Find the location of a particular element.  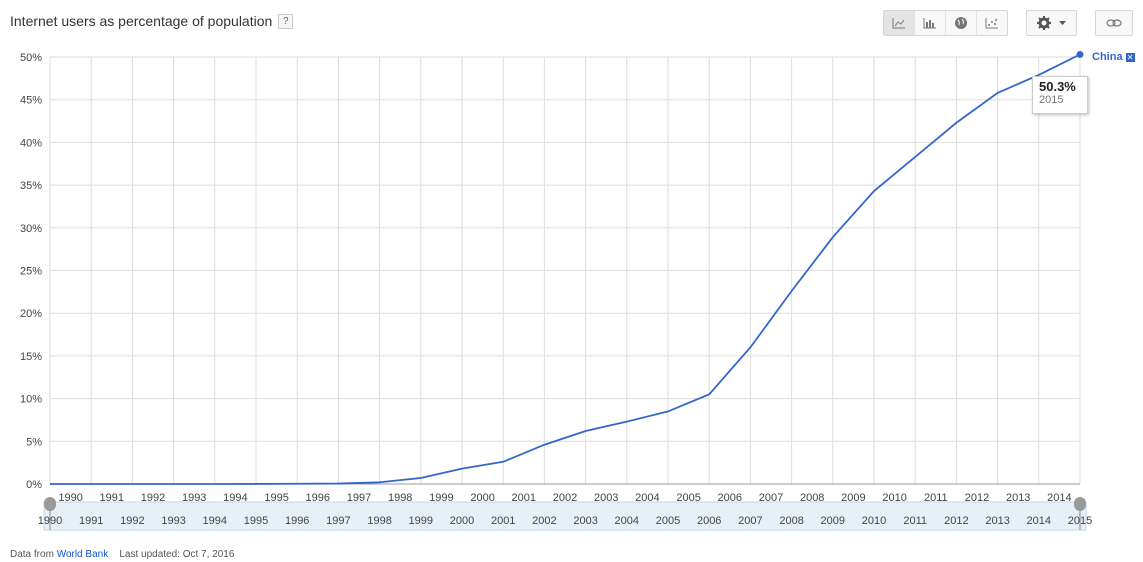

slider-tick-label: 2012 is located at coordinates (956, 521).